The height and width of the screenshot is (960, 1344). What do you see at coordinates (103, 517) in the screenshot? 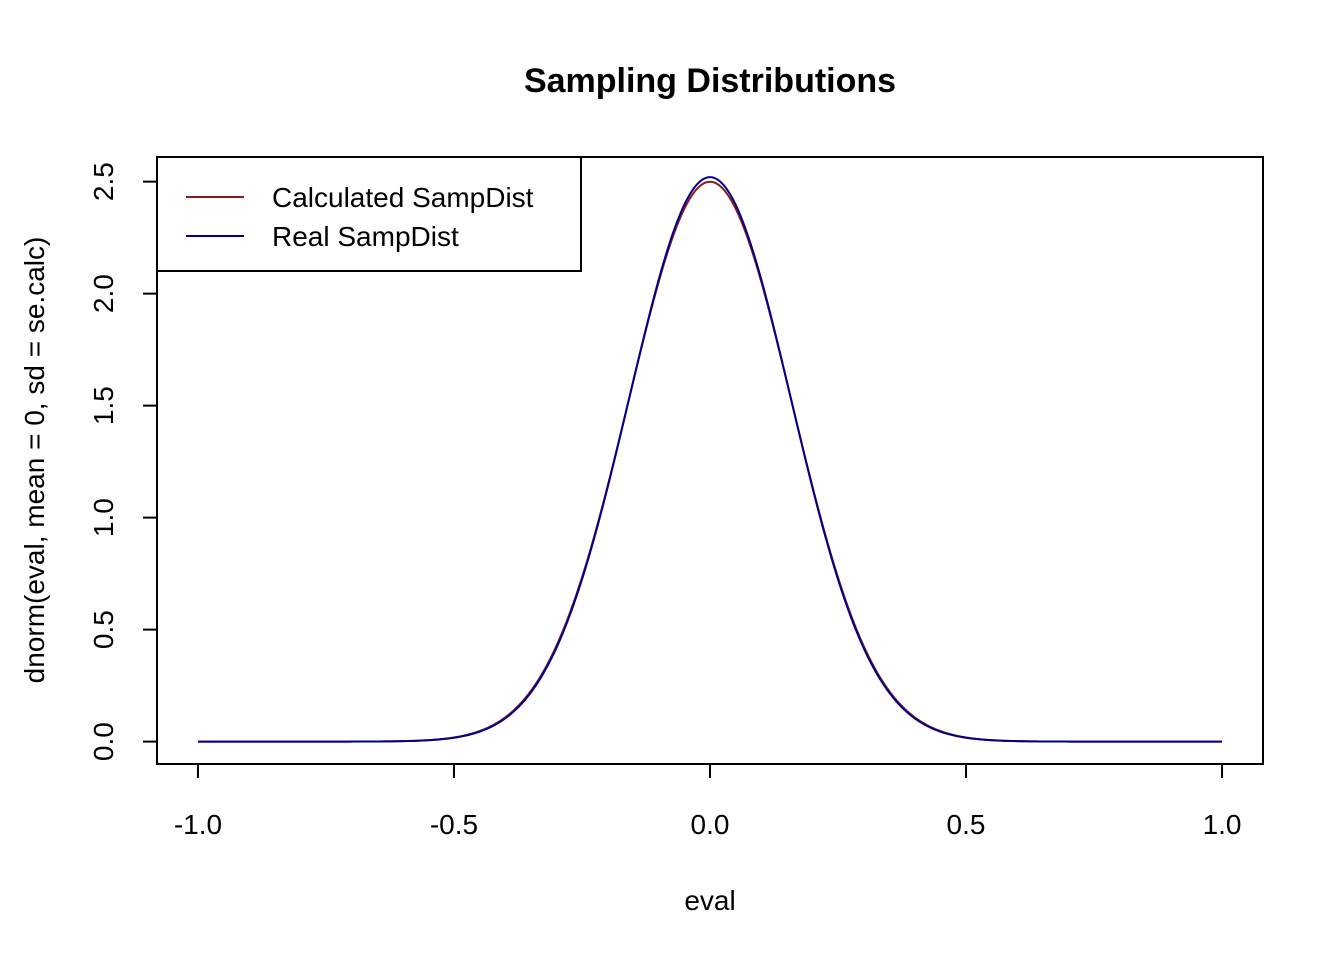
I see `y-tick-label: 1.0` at bounding box center [103, 517].